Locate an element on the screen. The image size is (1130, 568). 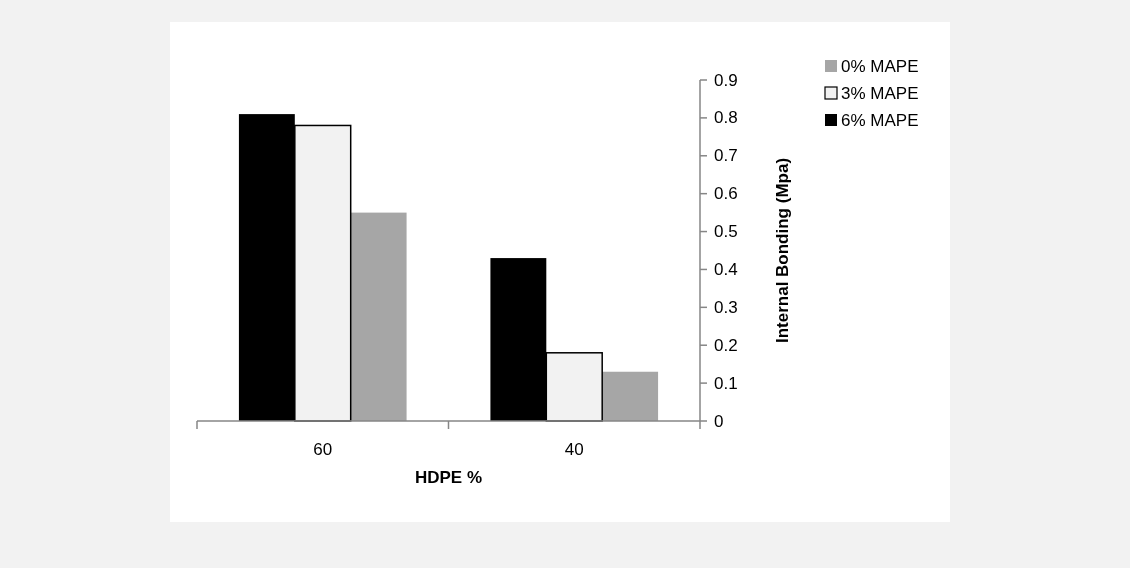
y-tick-label: 0.1 is located at coordinates (726, 383).